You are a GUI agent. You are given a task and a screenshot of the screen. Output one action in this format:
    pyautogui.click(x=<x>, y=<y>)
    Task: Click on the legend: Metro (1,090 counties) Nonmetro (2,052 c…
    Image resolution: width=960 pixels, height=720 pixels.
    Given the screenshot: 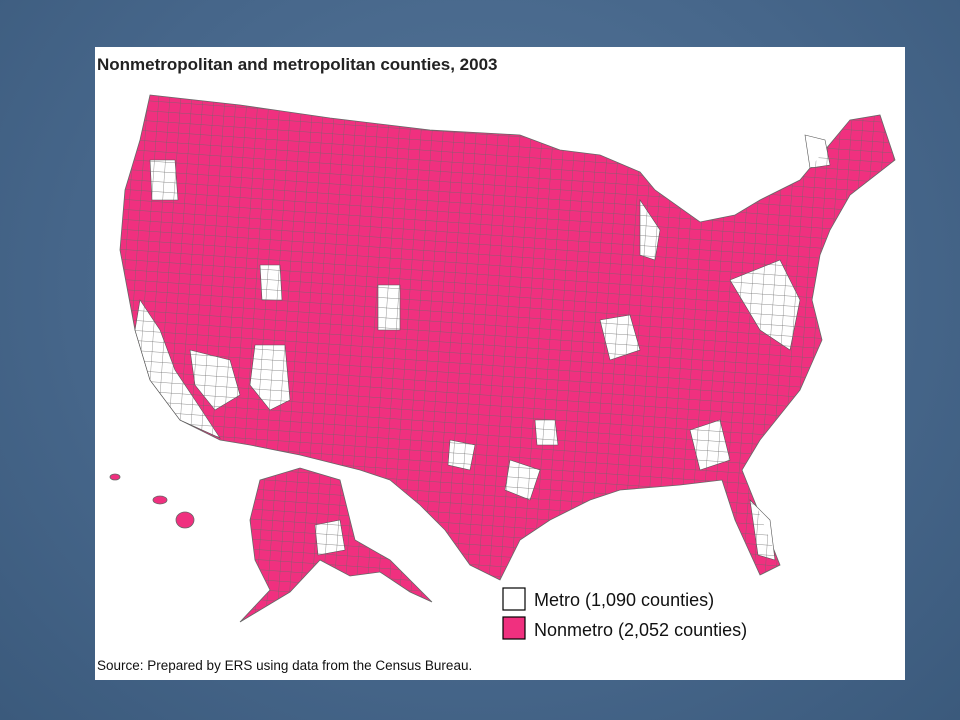 What is the action you would take?
    pyautogui.click(x=624, y=613)
    